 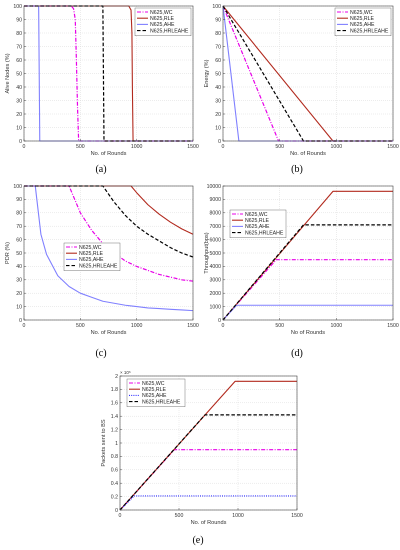 What do you see at coordinates (19, 128) in the screenshot?
I see `y-tick-label: 10` at bounding box center [19, 128].